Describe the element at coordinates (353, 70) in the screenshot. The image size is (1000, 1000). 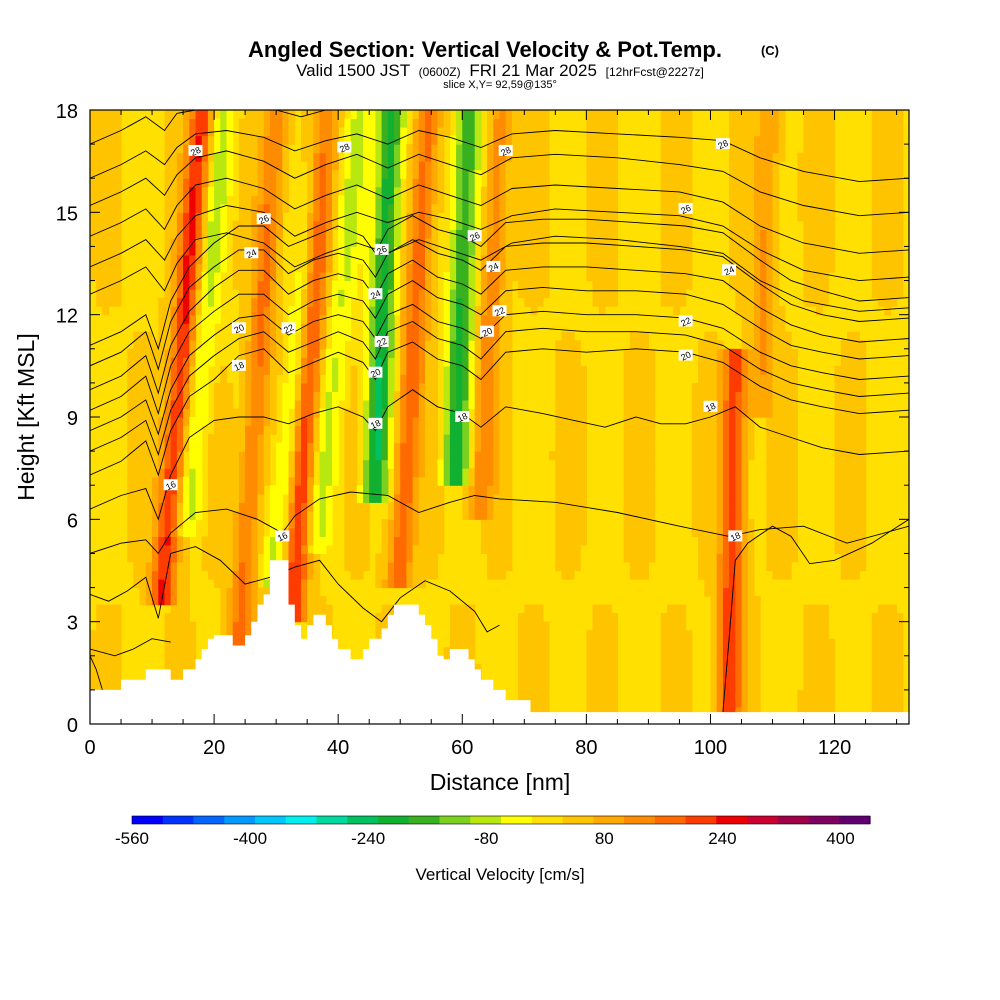
I see `subtitle-valid: Valid 1500 JST` at that location.